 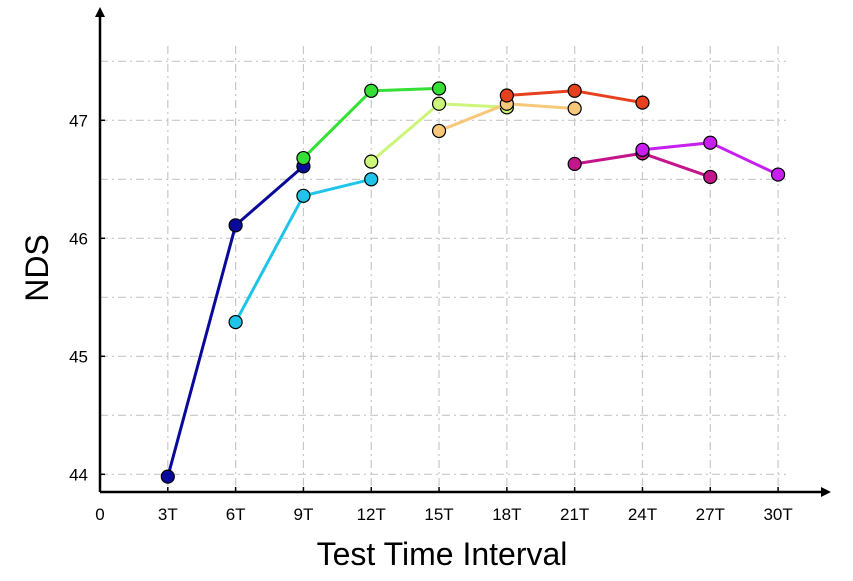 What do you see at coordinates (442, 554) in the screenshot?
I see `x-axis-title: Test Time Interval` at bounding box center [442, 554].